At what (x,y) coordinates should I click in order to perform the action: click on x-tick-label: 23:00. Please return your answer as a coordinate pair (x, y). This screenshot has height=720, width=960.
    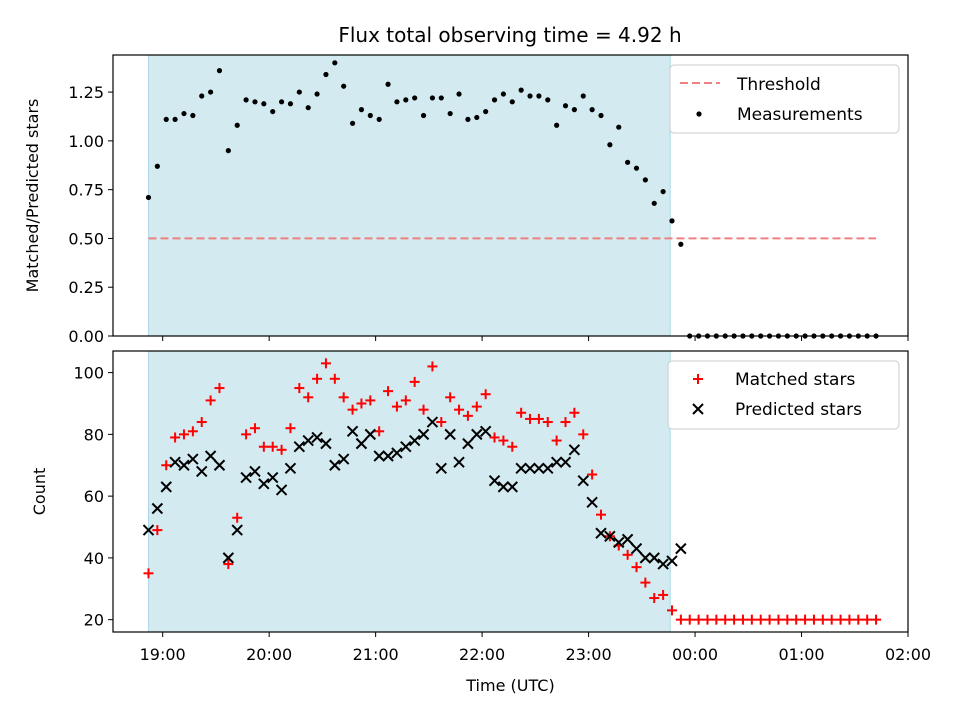
    Looking at the image, I should click on (589, 654).